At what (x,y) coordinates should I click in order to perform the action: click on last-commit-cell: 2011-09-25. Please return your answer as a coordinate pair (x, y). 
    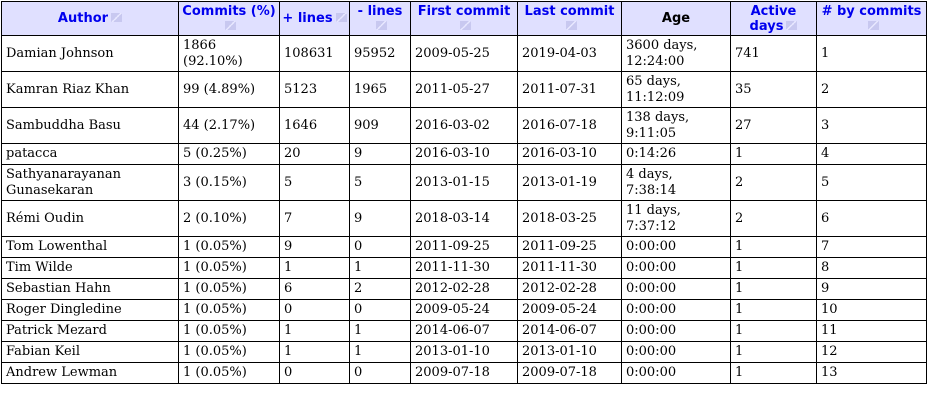
    Looking at the image, I should click on (569, 247).